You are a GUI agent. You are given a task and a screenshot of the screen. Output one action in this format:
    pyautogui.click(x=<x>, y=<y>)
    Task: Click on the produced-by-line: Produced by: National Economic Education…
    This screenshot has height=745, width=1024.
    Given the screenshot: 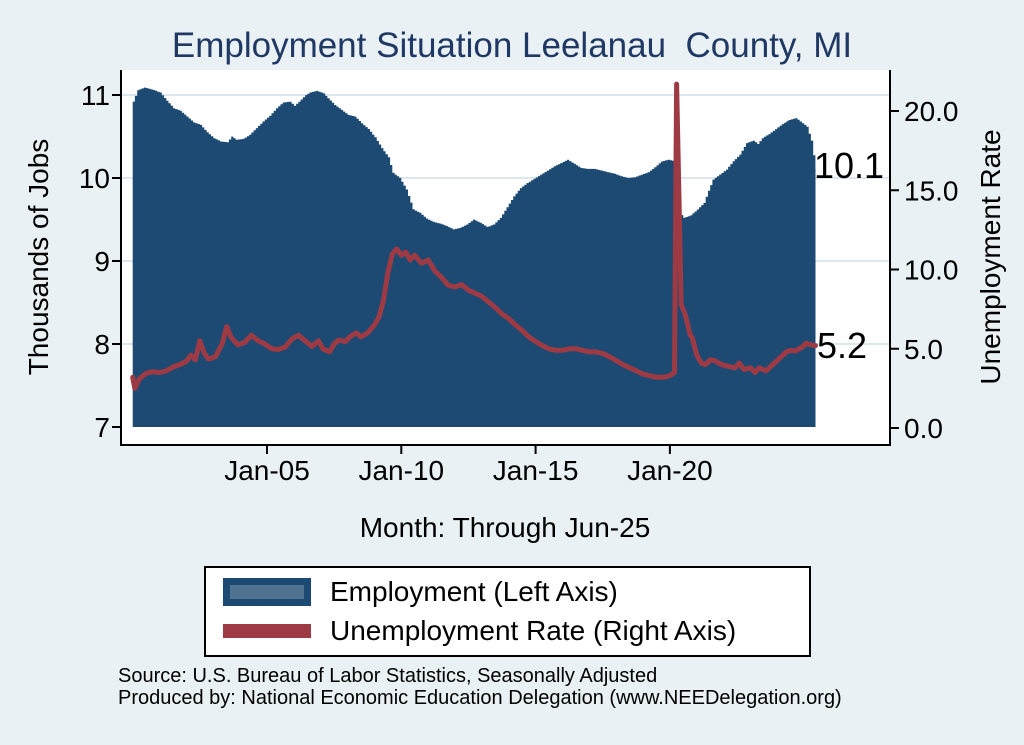 What is the action you would take?
    pyautogui.click(x=480, y=697)
    